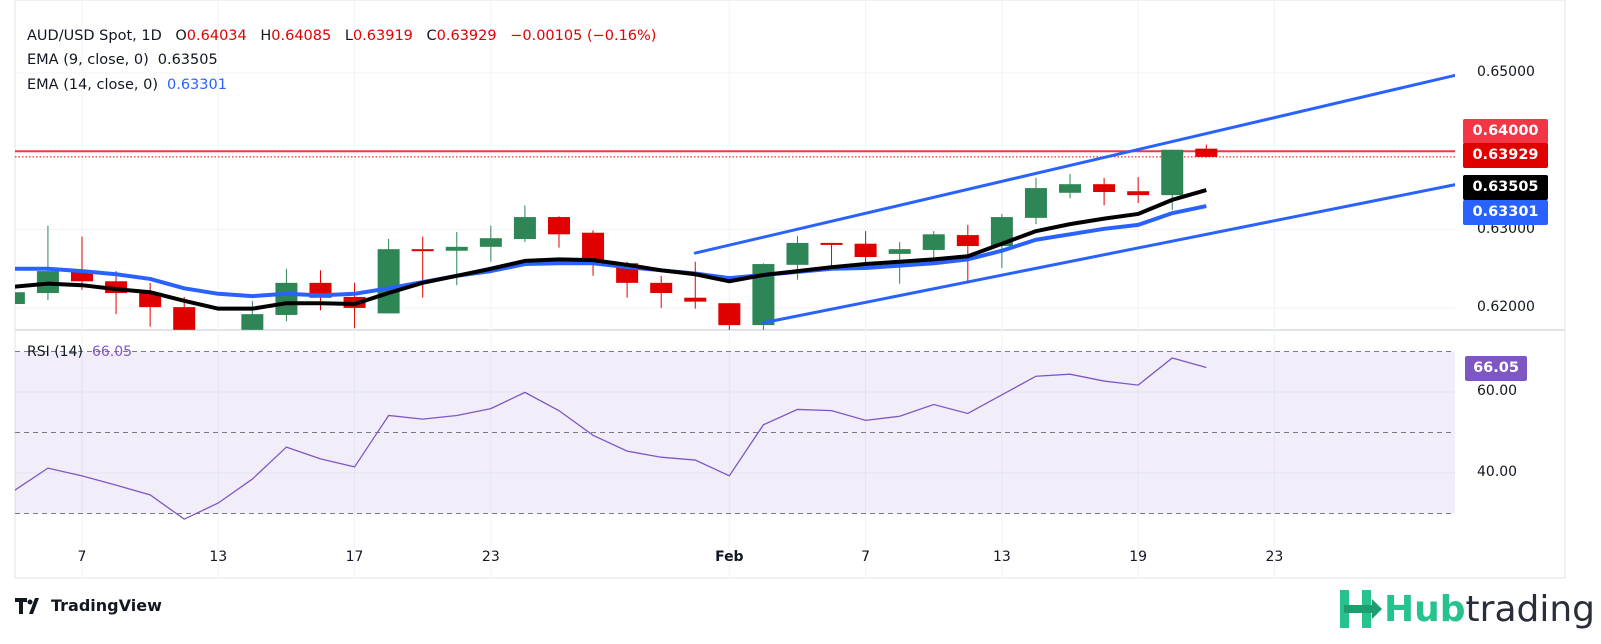 This screenshot has height=644, width=1601. I want to click on ema14-line, so click(611, 251).